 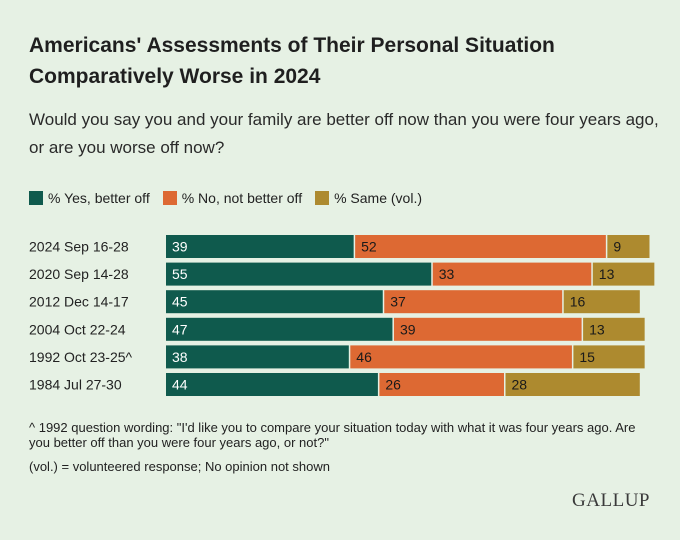 What do you see at coordinates (242, 198) in the screenshot?
I see `legend-label-not-better: % No, not better off` at bounding box center [242, 198].